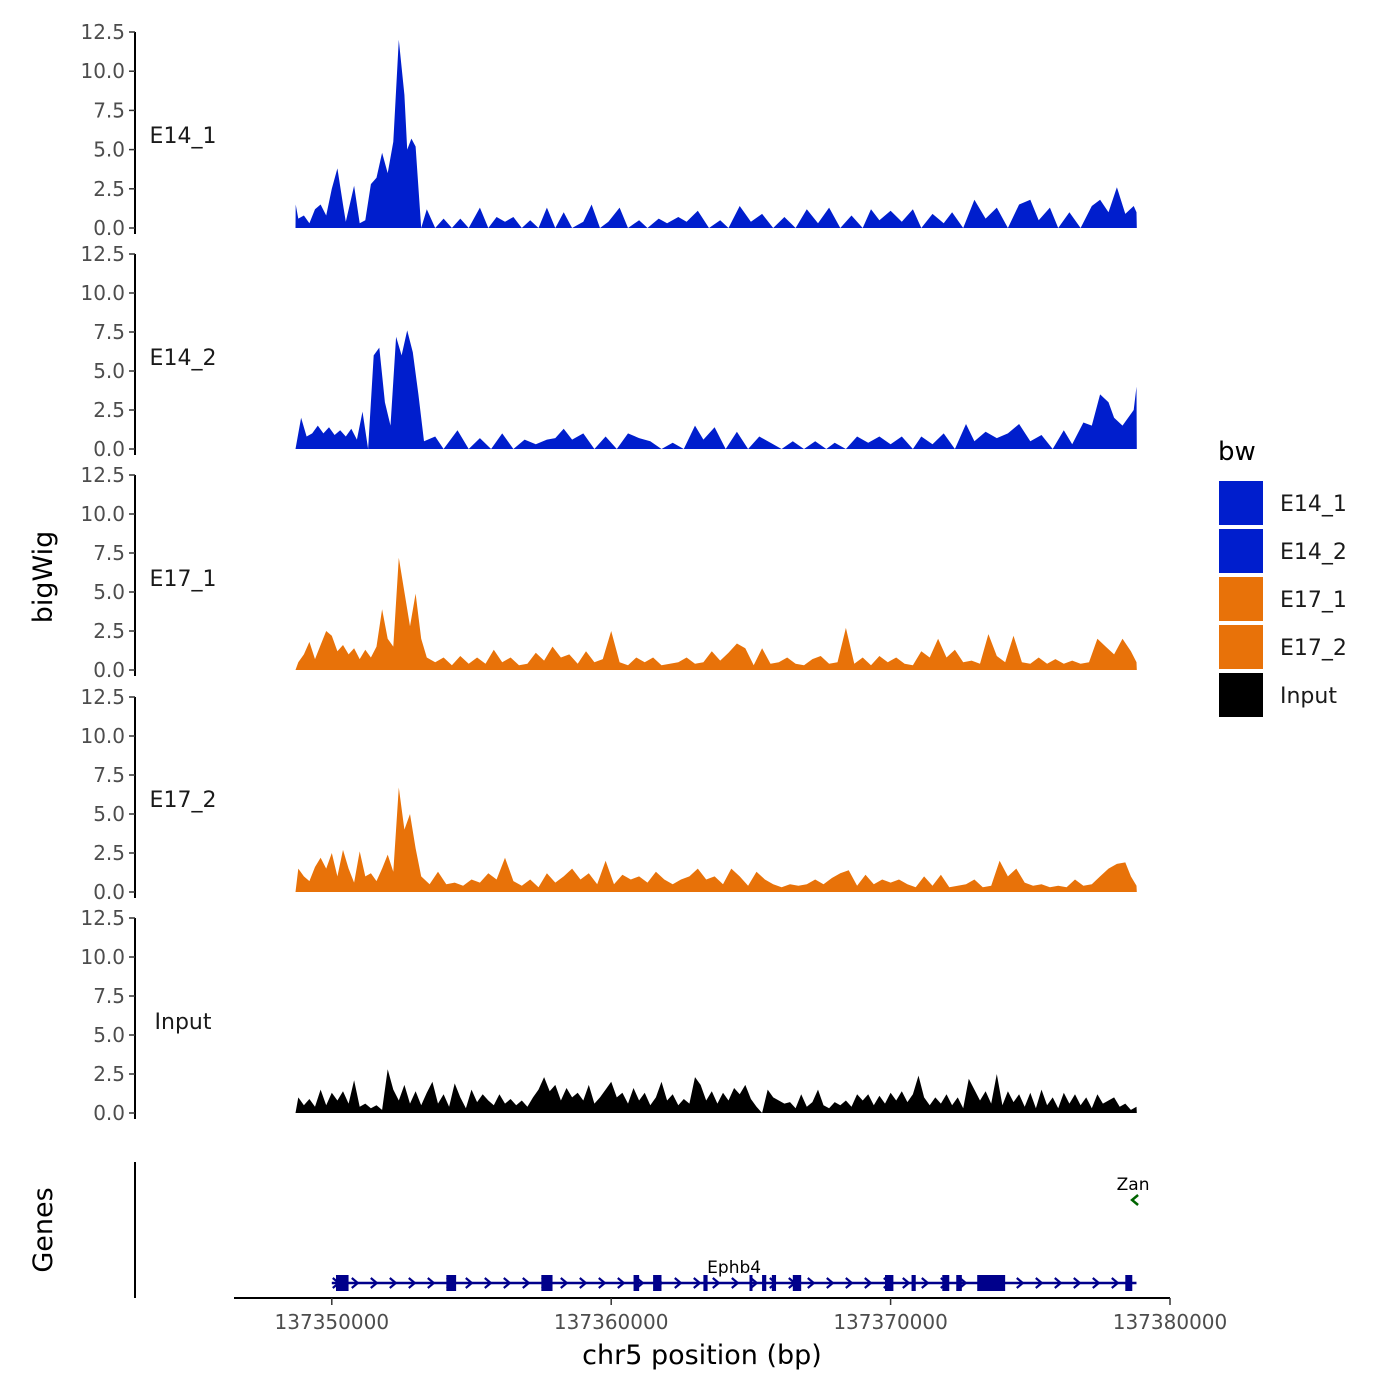  I want to click on legend-label: E14_2, so click(1313, 552).